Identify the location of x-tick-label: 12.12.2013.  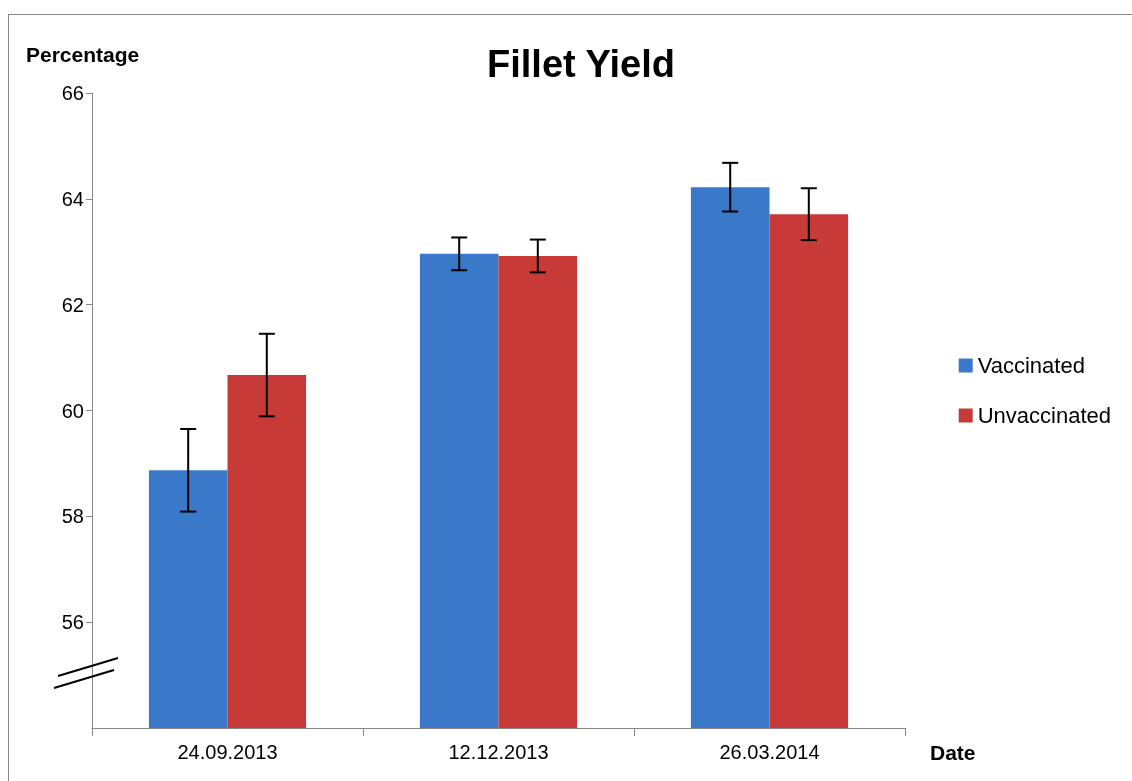
(498, 752).